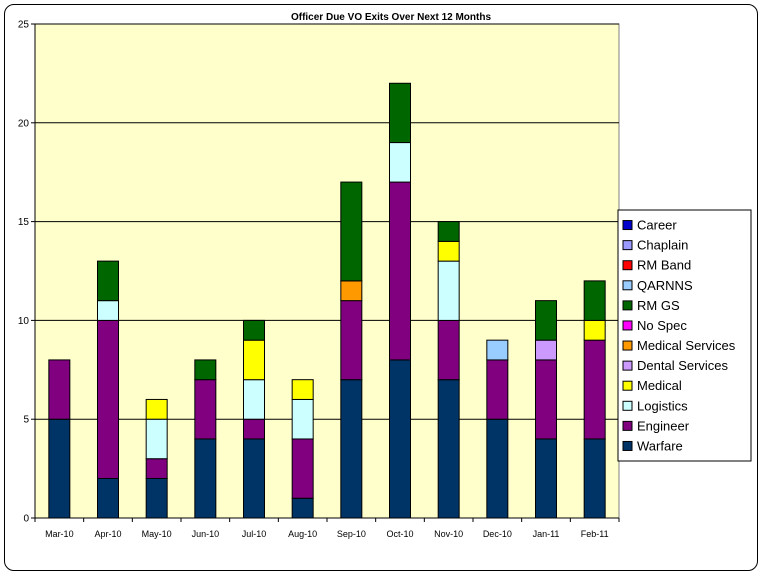 This screenshot has width=764, height=577. Describe the element at coordinates (59, 534) in the screenshot. I see `x-tick-label: Mar-10` at that location.